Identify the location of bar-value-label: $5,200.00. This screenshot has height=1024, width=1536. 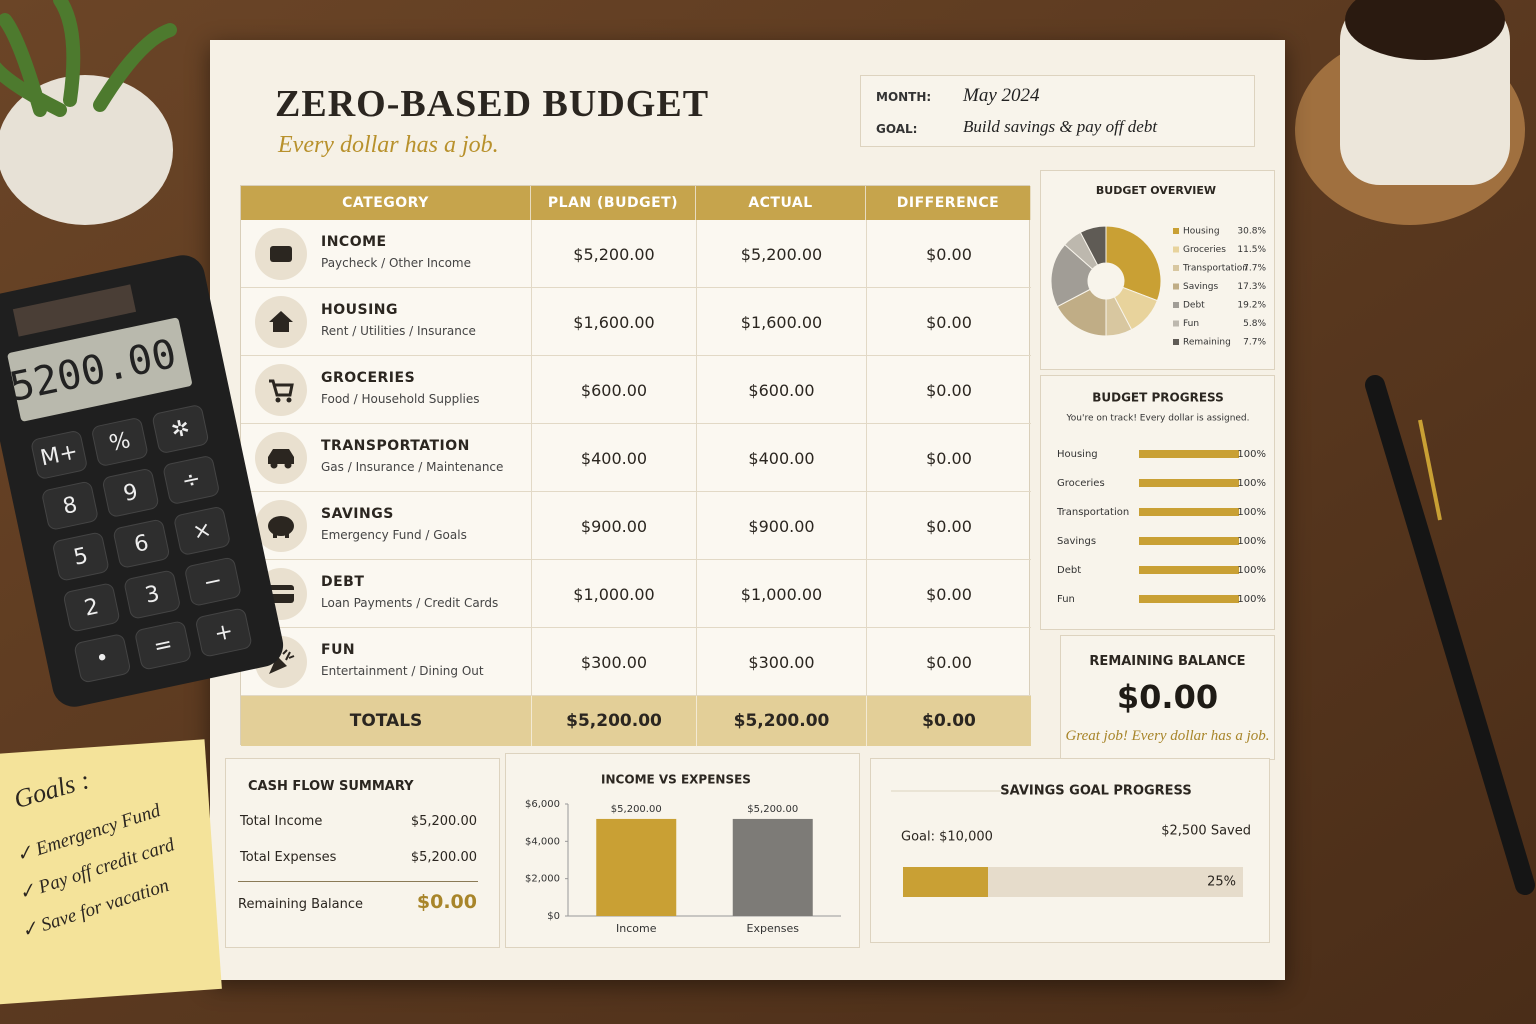
(636, 809).